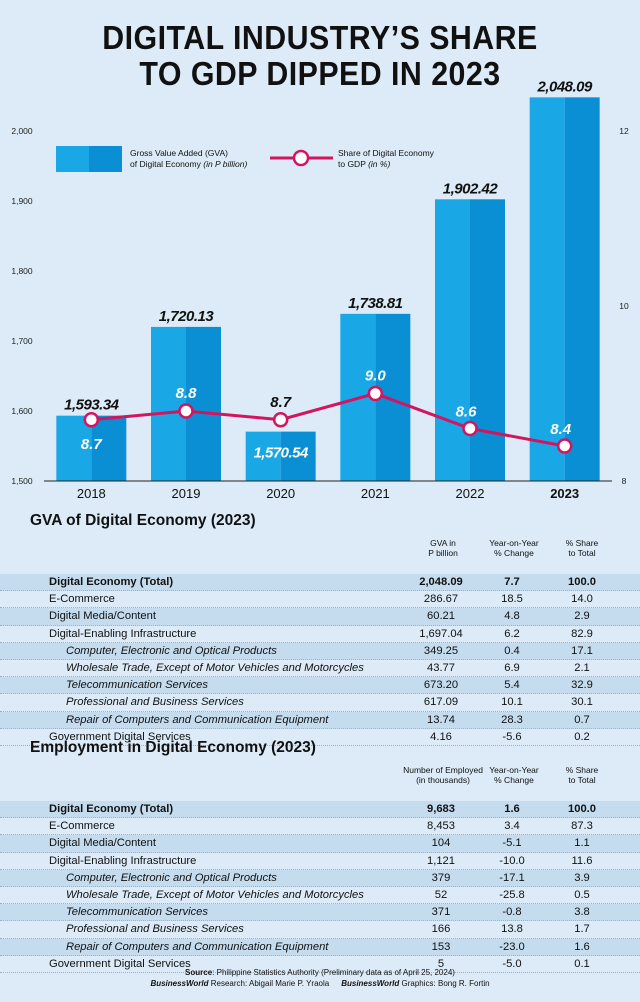 This screenshot has height=1002, width=640. I want to click on table-row: Telecommunication Services 673.20 5.4 32.9, so click(320, 686).